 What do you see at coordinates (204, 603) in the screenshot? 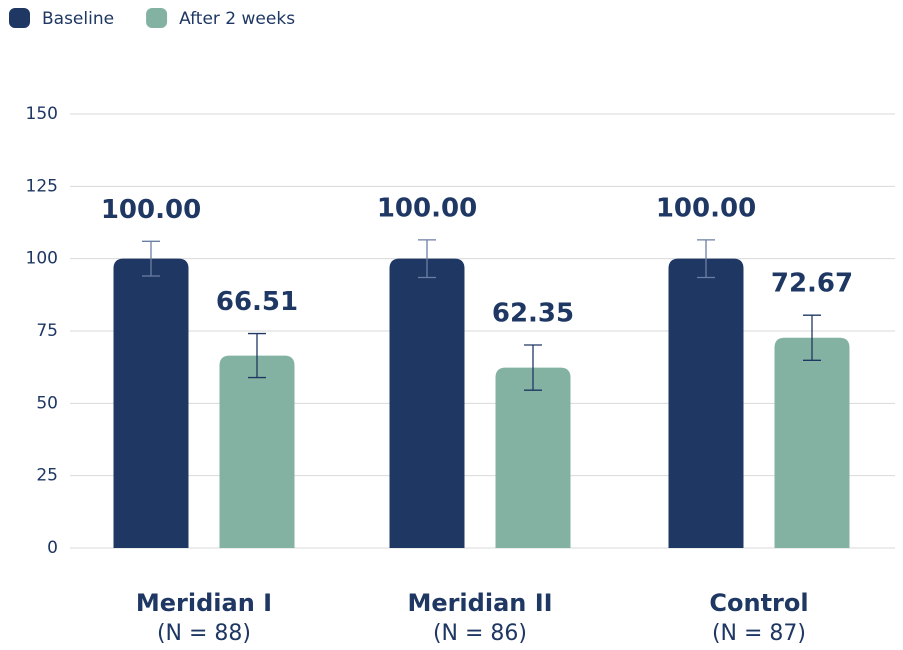
I see `x-tick-label: Meridian I` at bounding box center [204, 603].